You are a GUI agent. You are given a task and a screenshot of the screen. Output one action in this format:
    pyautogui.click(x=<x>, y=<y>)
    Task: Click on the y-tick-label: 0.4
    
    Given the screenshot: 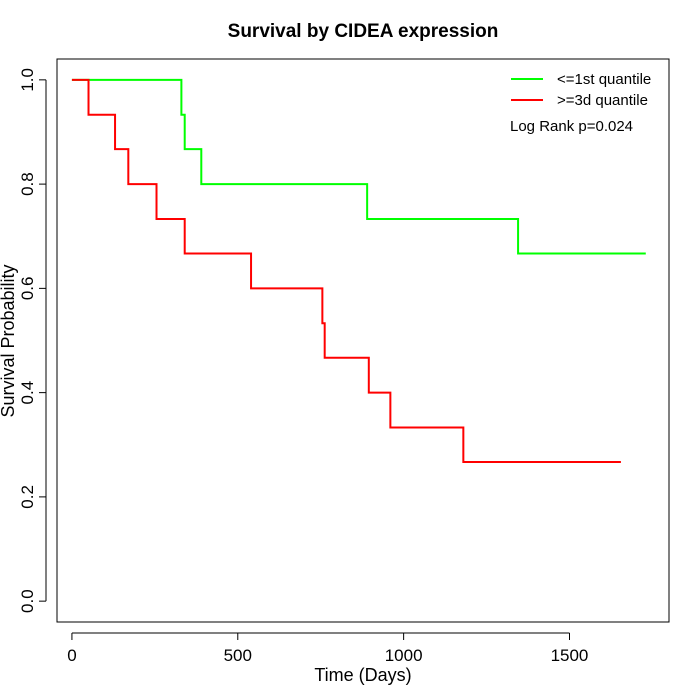 What is the action you would take?
    pyautogui.click(x=27, y=393)
    